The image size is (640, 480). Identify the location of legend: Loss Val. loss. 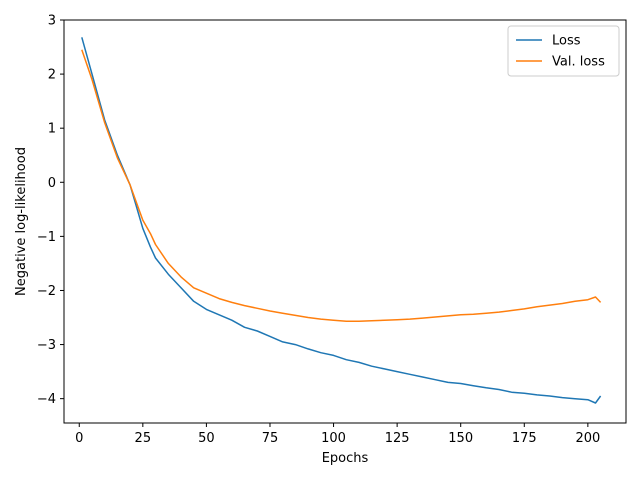
(563, 51).